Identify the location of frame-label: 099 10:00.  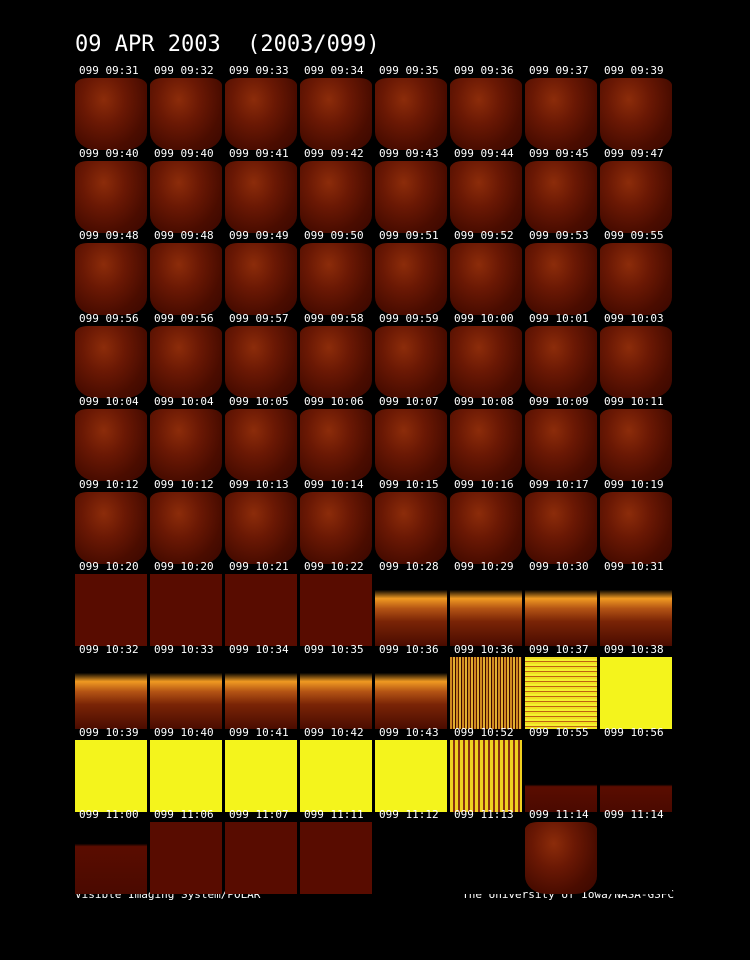
(484, 319).